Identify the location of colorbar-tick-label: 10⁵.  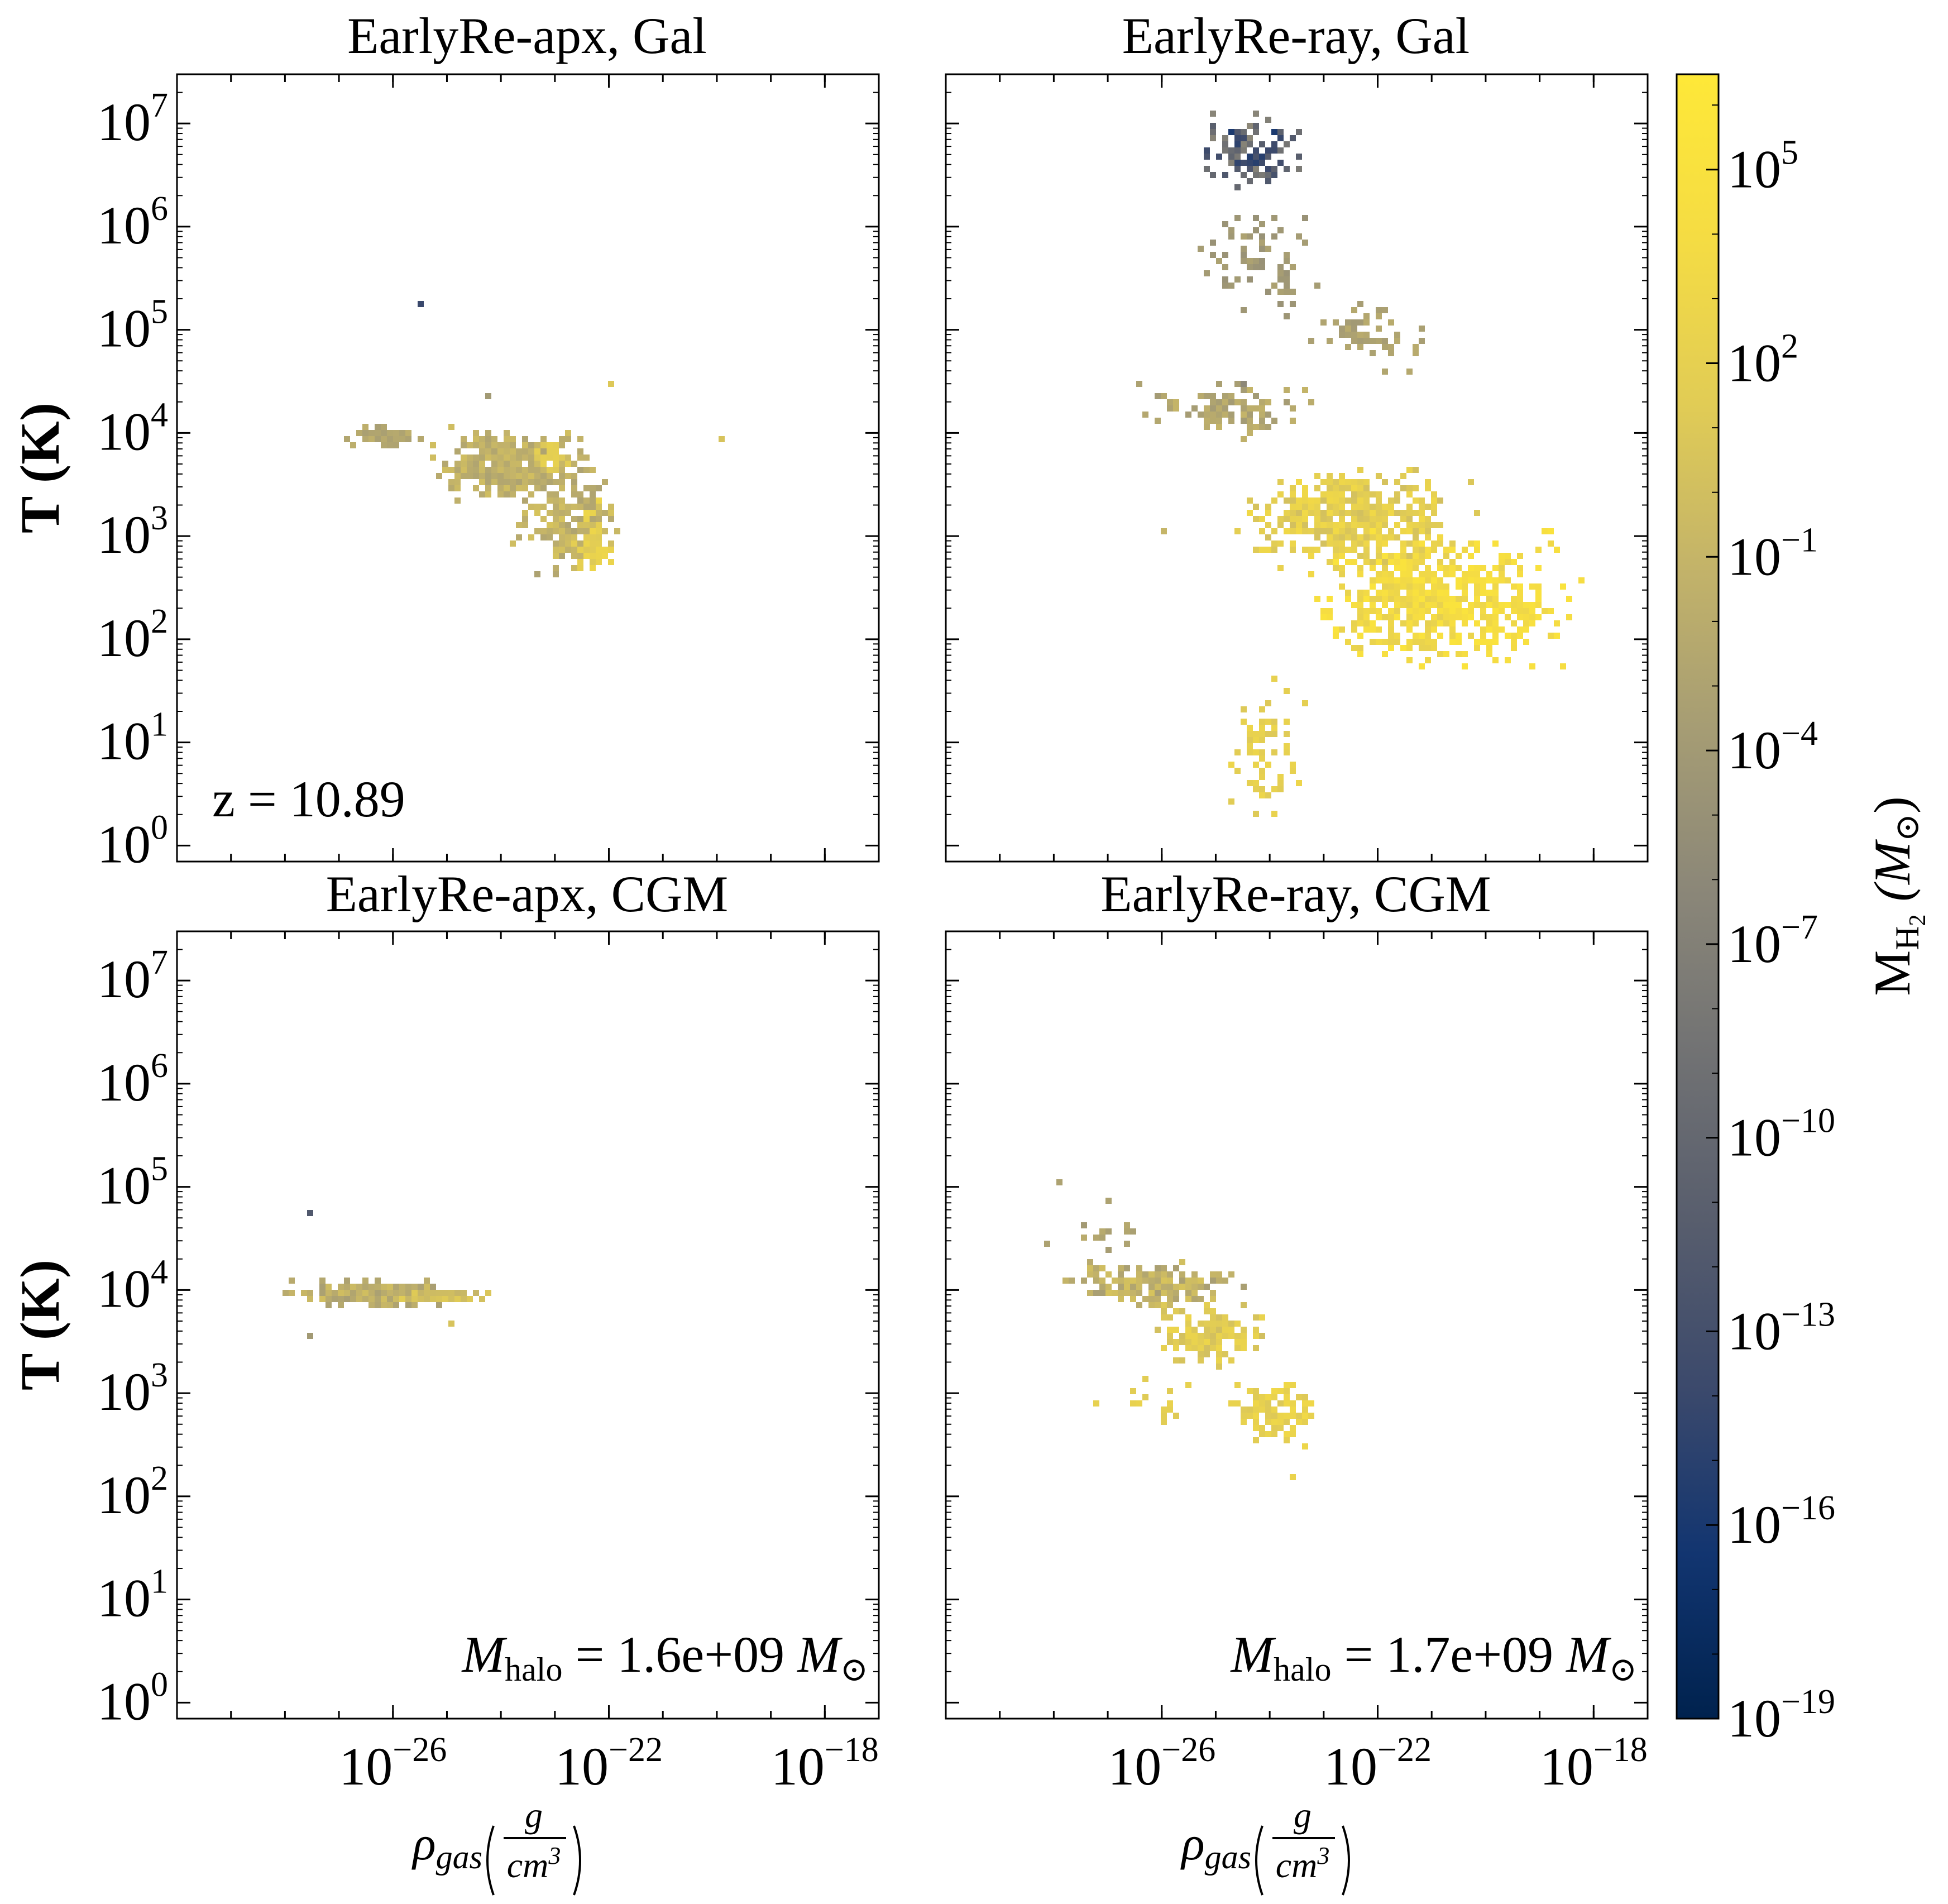
(1762, 166).